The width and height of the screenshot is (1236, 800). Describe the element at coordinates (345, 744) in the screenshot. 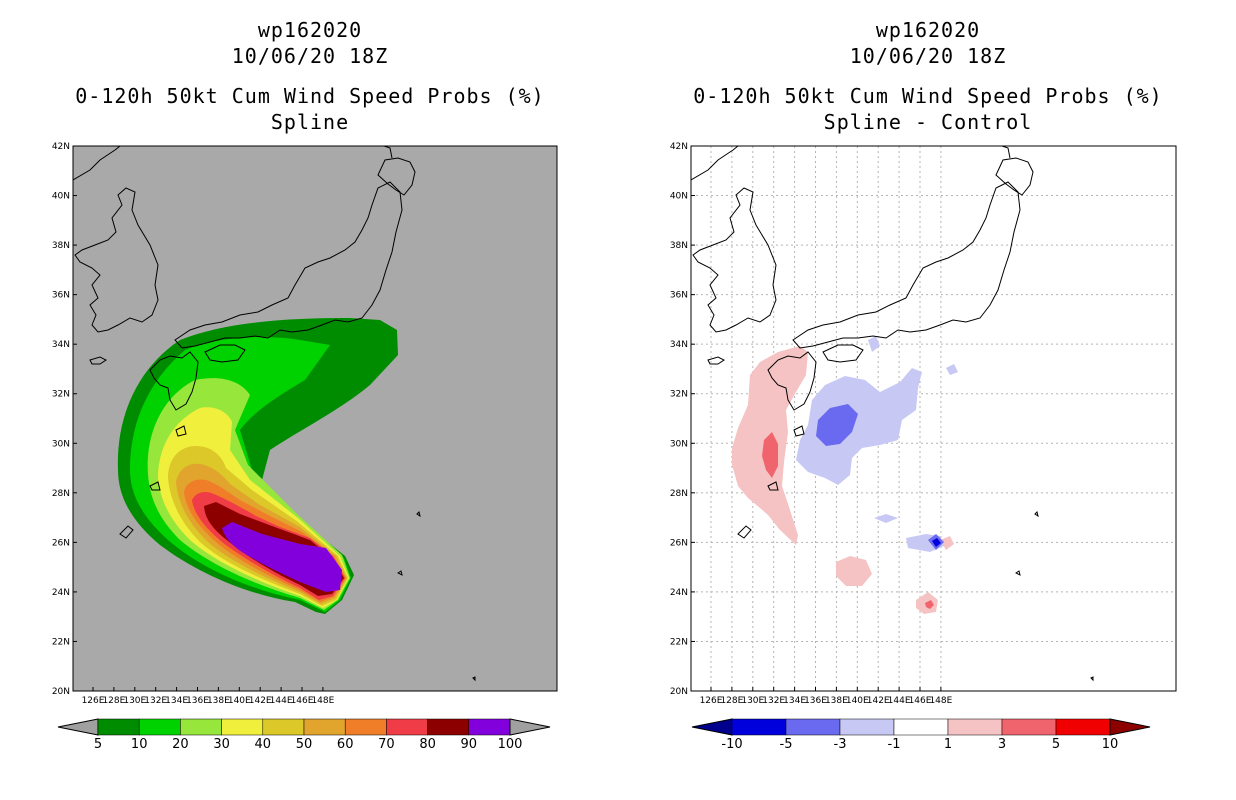

I see `left-colorbar-label: 60` at that location.